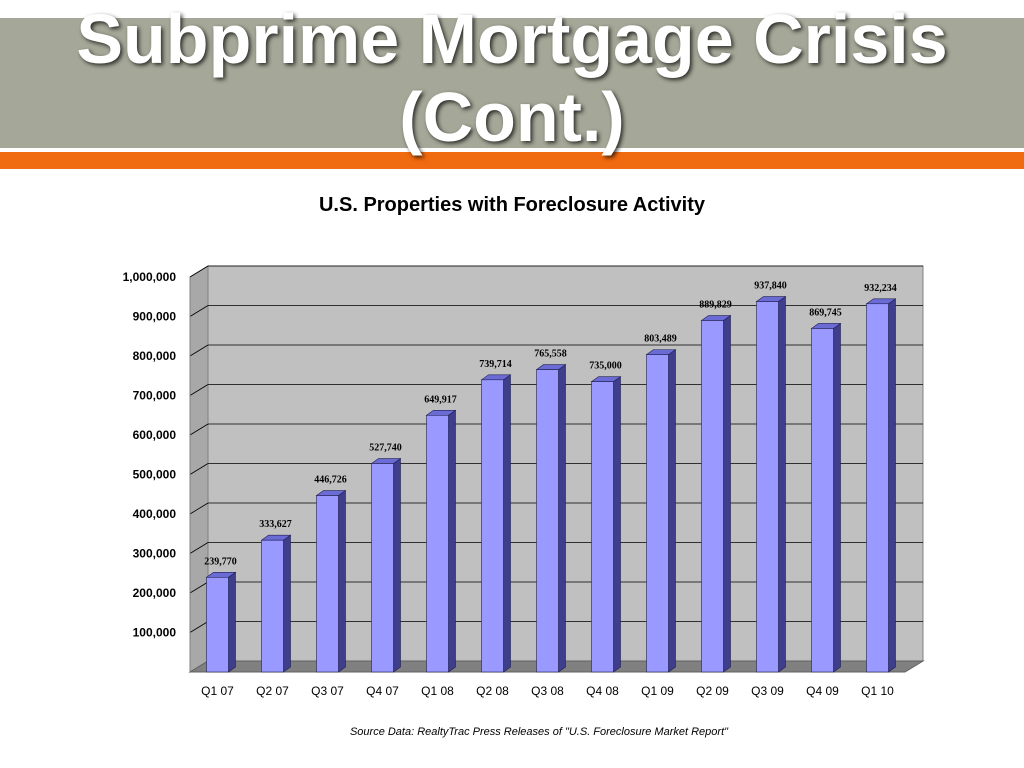  I want to click on x-tick-label: Q1 07, so click(217, 691).